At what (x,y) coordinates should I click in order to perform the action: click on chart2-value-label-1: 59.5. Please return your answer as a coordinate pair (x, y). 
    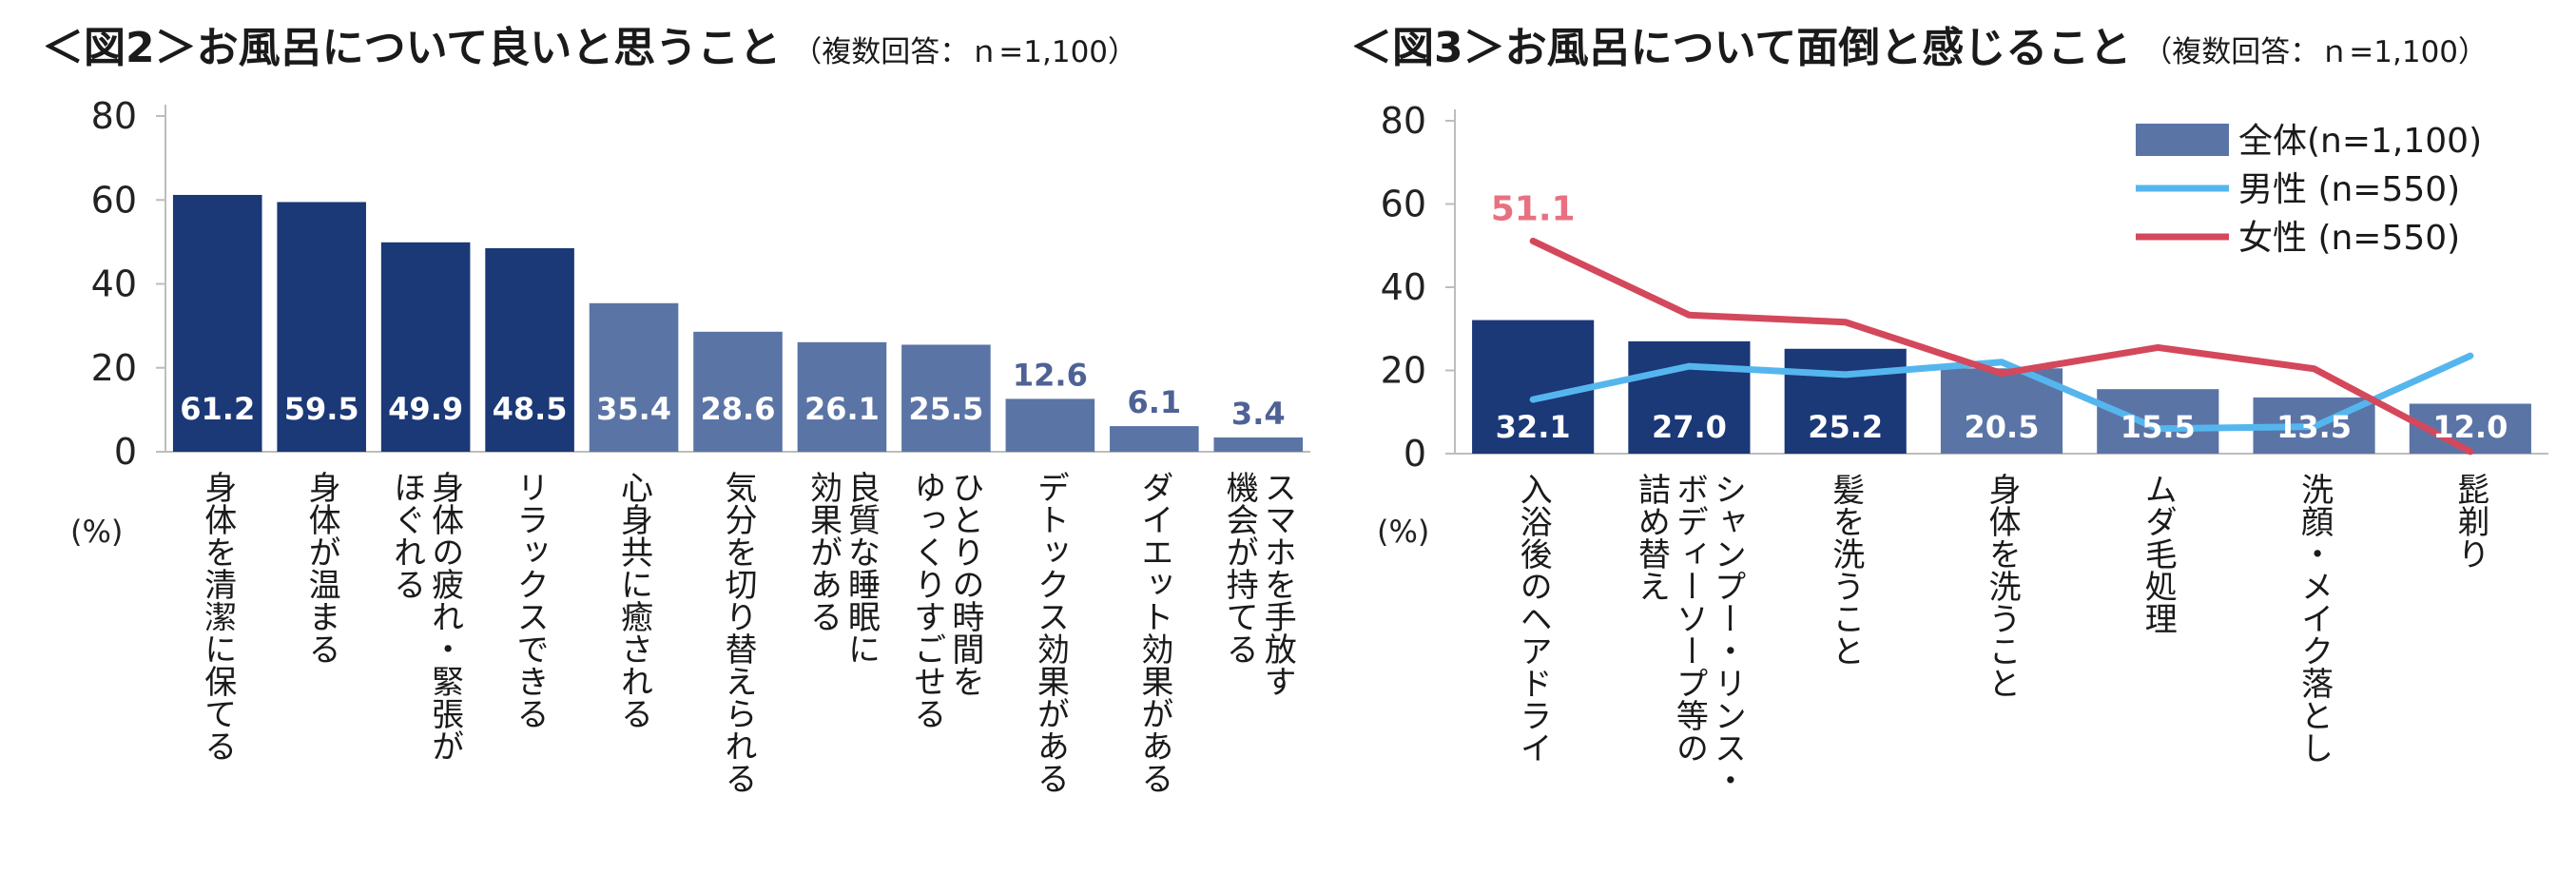
    Looking at the image, I should click on (321, 409).